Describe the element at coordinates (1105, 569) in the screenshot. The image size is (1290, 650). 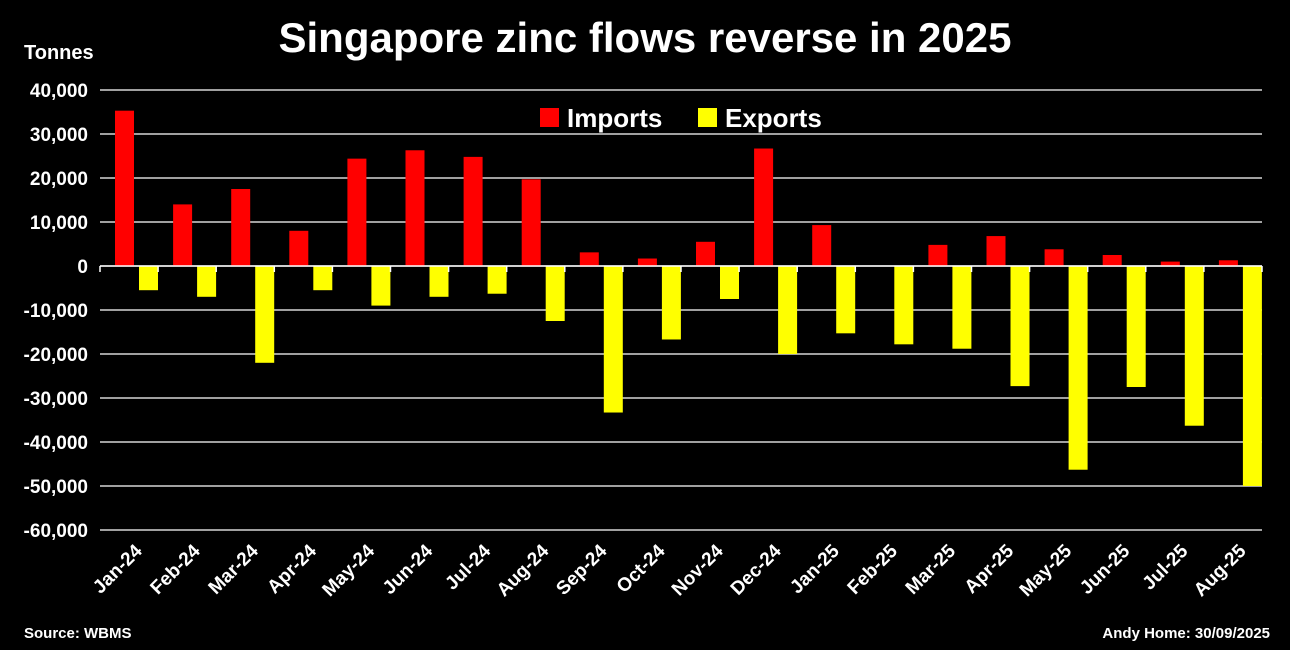
I see `x-tick-label: Jun-25` at that location.